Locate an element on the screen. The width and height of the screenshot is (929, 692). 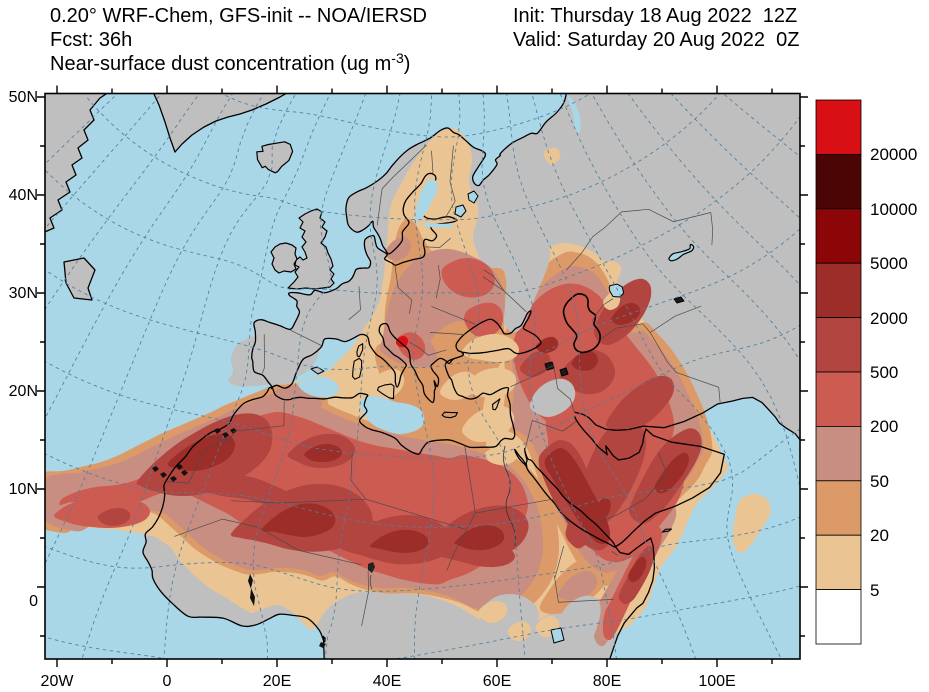
svg-text: 20E is located at coordinates (277, 681).